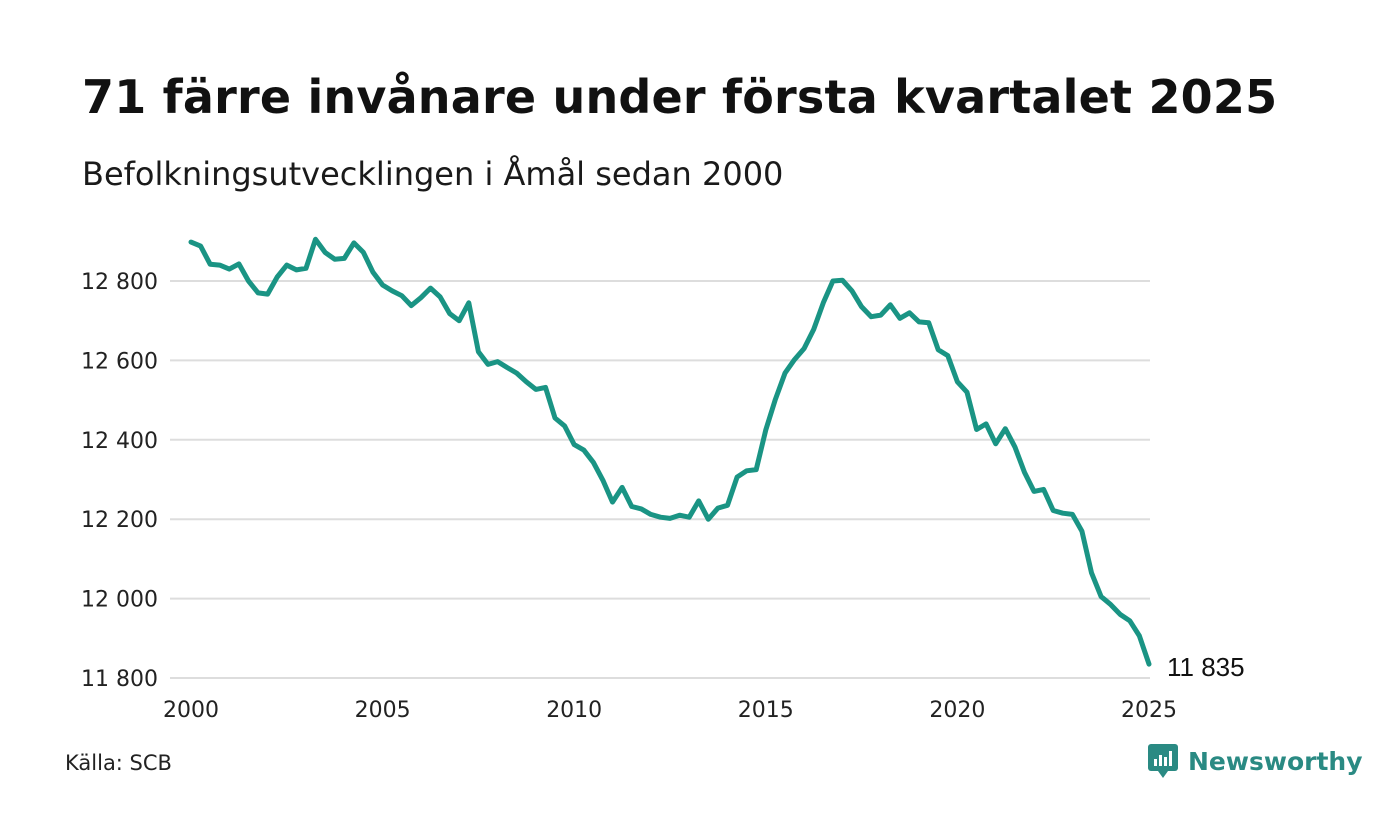 The height and width of the screenshot is (840, 1400). What do you see at coordinates (1163, 761) in the screenshot?
I see `newsworthy-logo-icon` at bounding box center [1163, 761].